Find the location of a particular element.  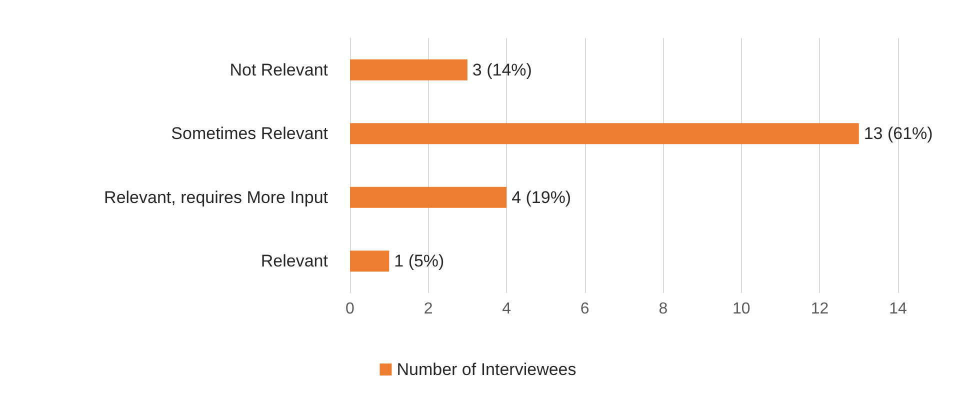

legend-label: Number of Interviewees is located at coordinates (486, 369).